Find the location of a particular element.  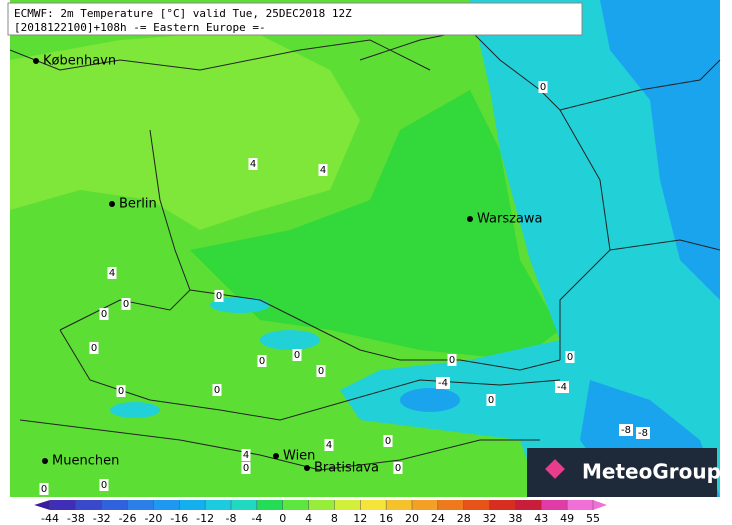

logo-text: MeteoGroup is located at coordinates (651, 472).